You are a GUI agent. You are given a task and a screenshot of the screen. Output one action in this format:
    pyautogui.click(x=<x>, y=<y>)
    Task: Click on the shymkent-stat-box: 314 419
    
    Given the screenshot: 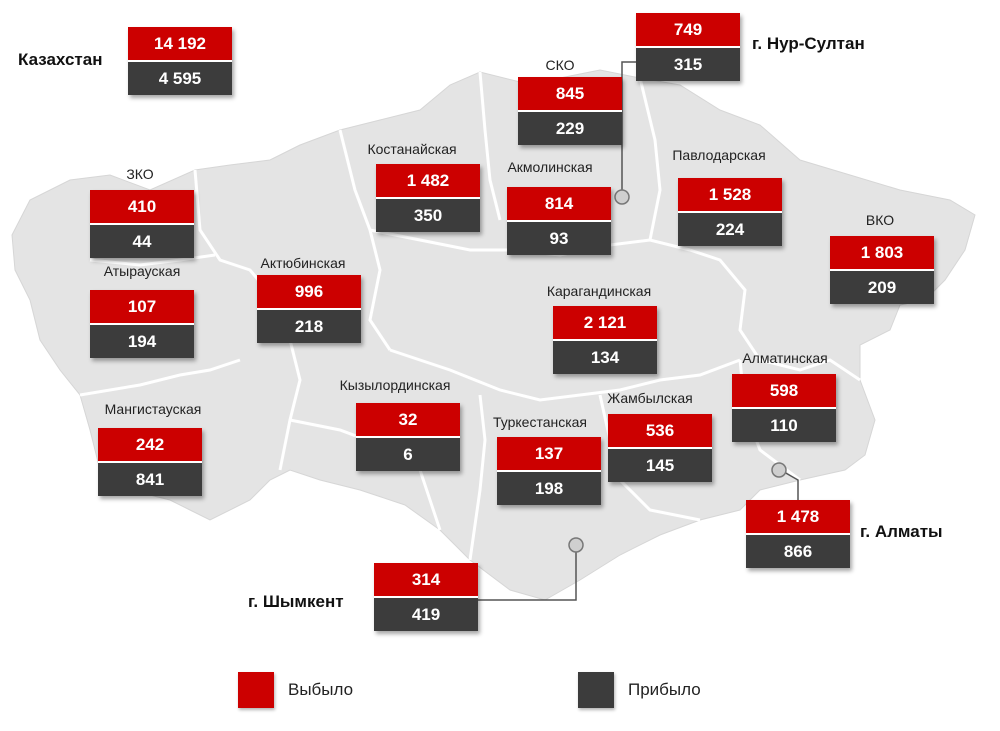 What is the action you would take?
    pyautogui.click(x=426, y=597)
    